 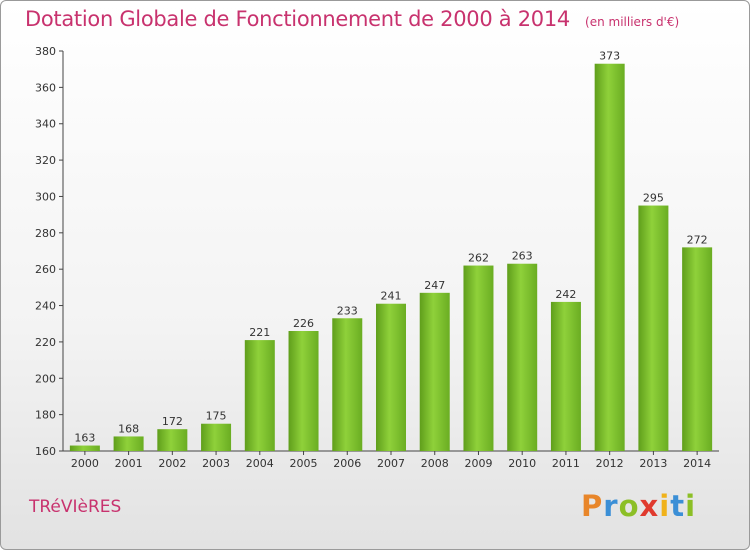 What do you see at coordinates (678, 506) in the screenshot?
I see `logo-letter: t` at bounding box center [678, 506].